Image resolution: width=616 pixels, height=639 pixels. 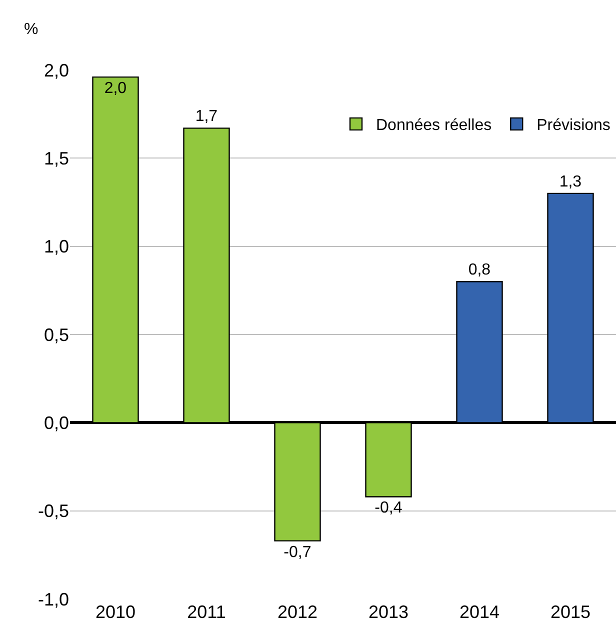 What do you see at coordinates (56, 158) in the screenshot?
I see `y-tick-label: 1,5` at bounding box center [56, 158].